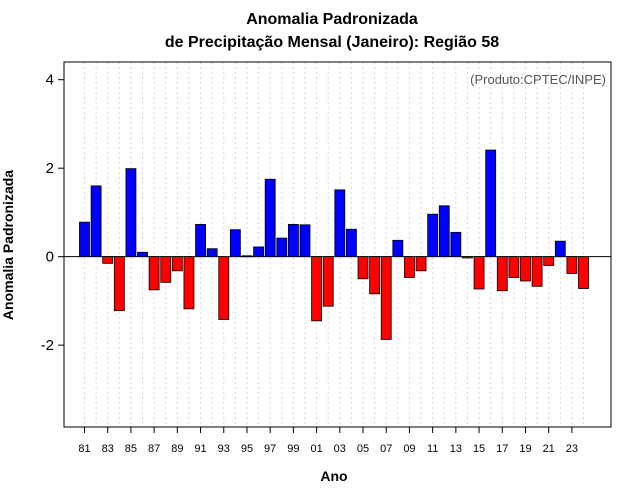 The width and height of the screenshot is (640, 500). What do you see at coordinates (560, 249) in the screenshot?
I see `bar-2022` at bounding box center [560, 249].